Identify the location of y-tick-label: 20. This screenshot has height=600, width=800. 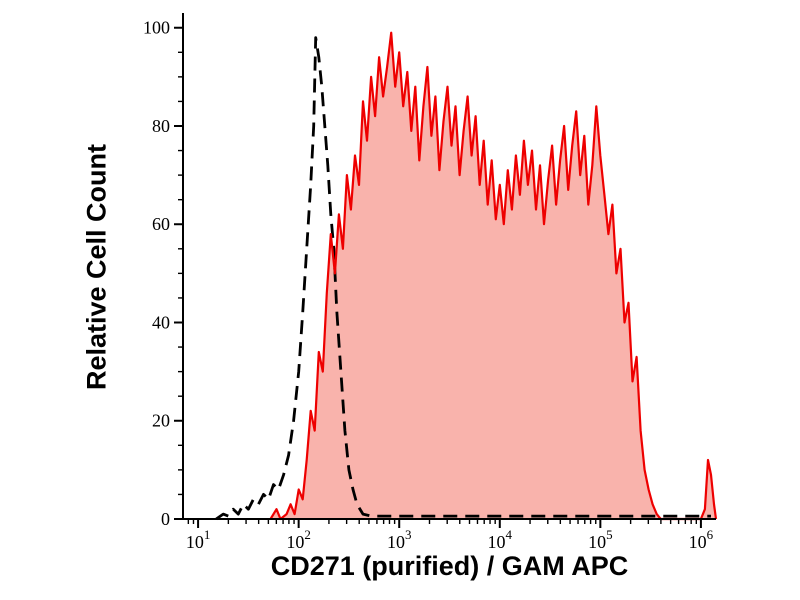
(161, 421).